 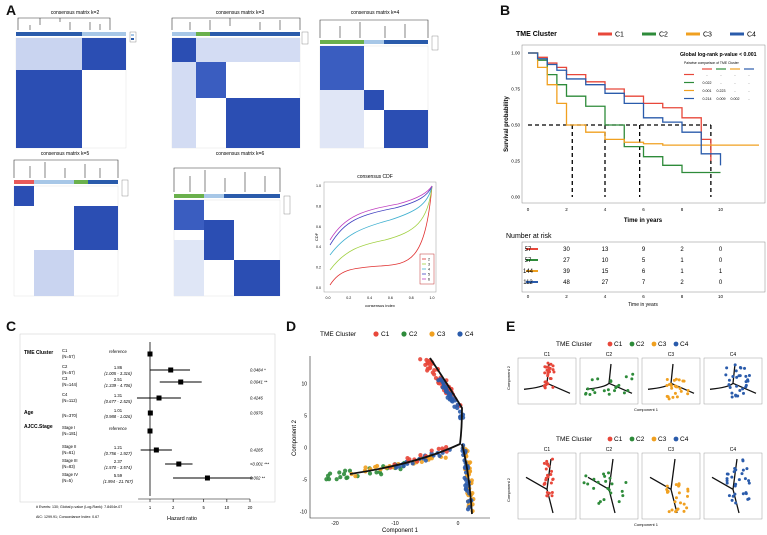 I want to click on forest-row-p: 0.0976, so click(x=256, y=413).